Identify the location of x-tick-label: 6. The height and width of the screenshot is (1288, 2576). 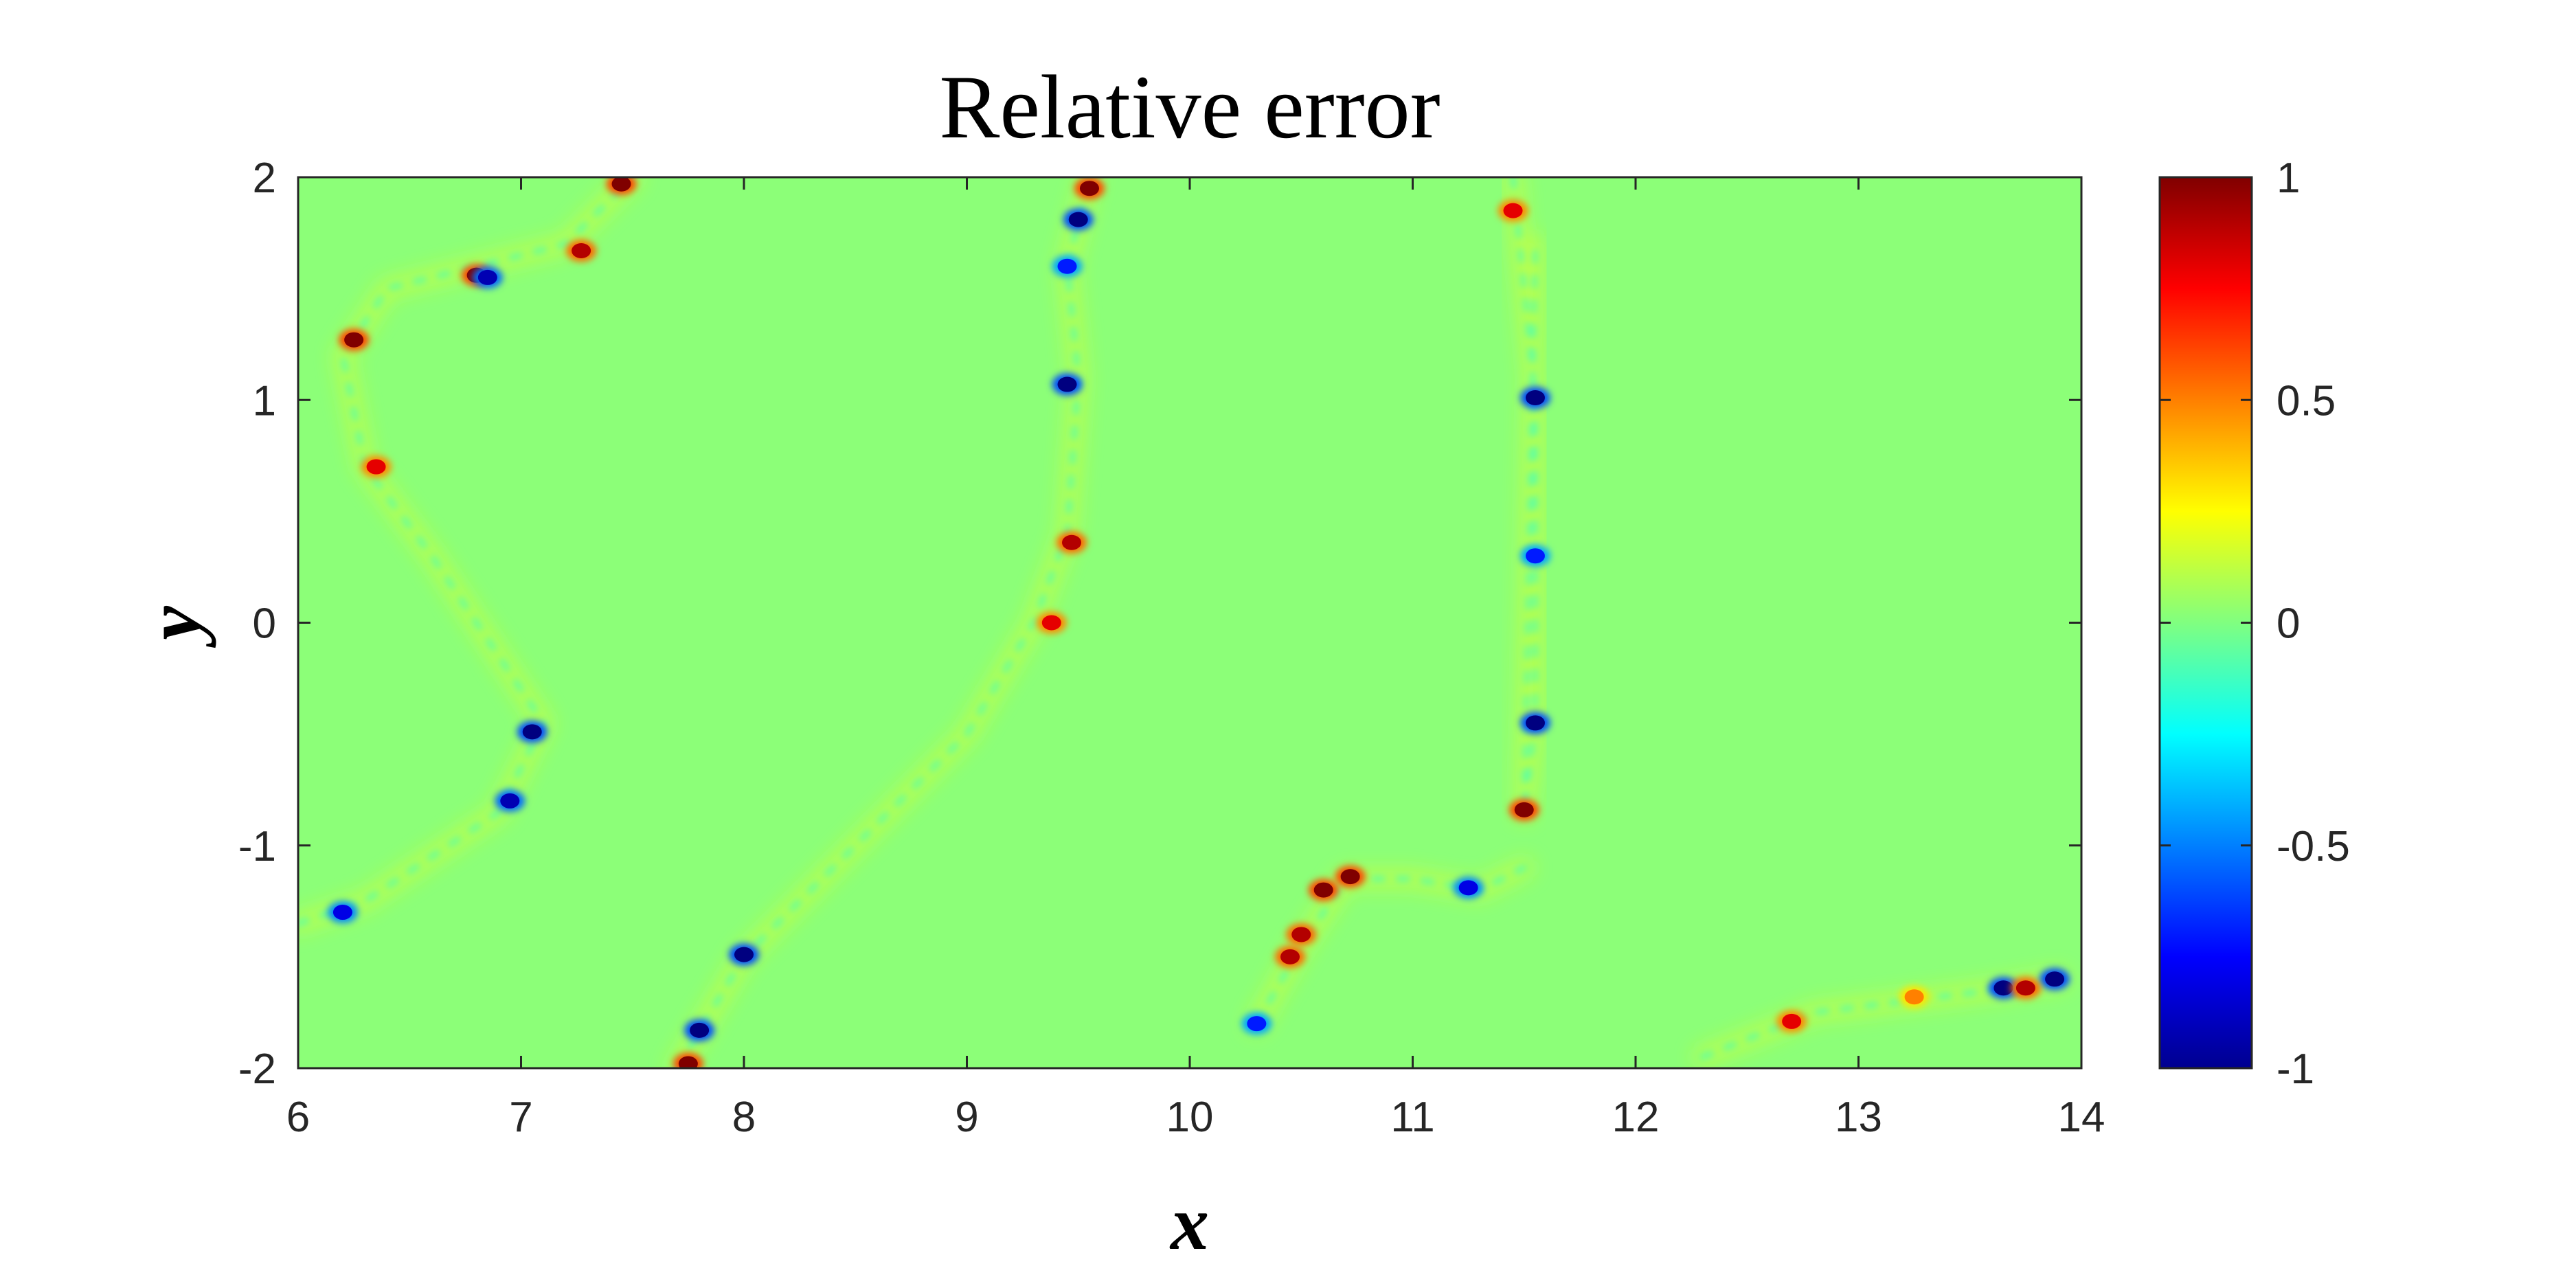
(298, 1117).